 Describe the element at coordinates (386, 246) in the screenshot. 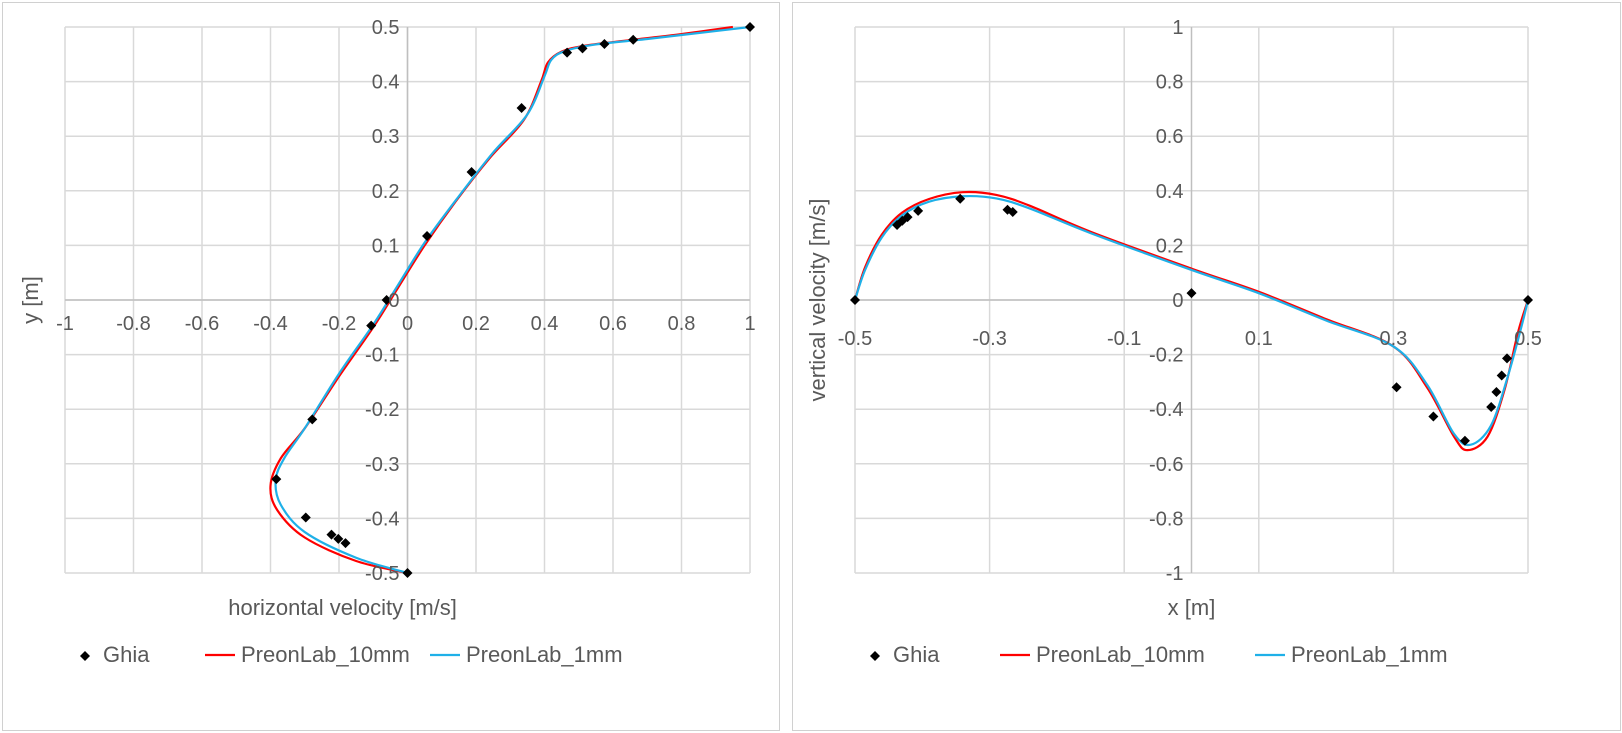

I see `y-tick-label: 0.1` at that location.